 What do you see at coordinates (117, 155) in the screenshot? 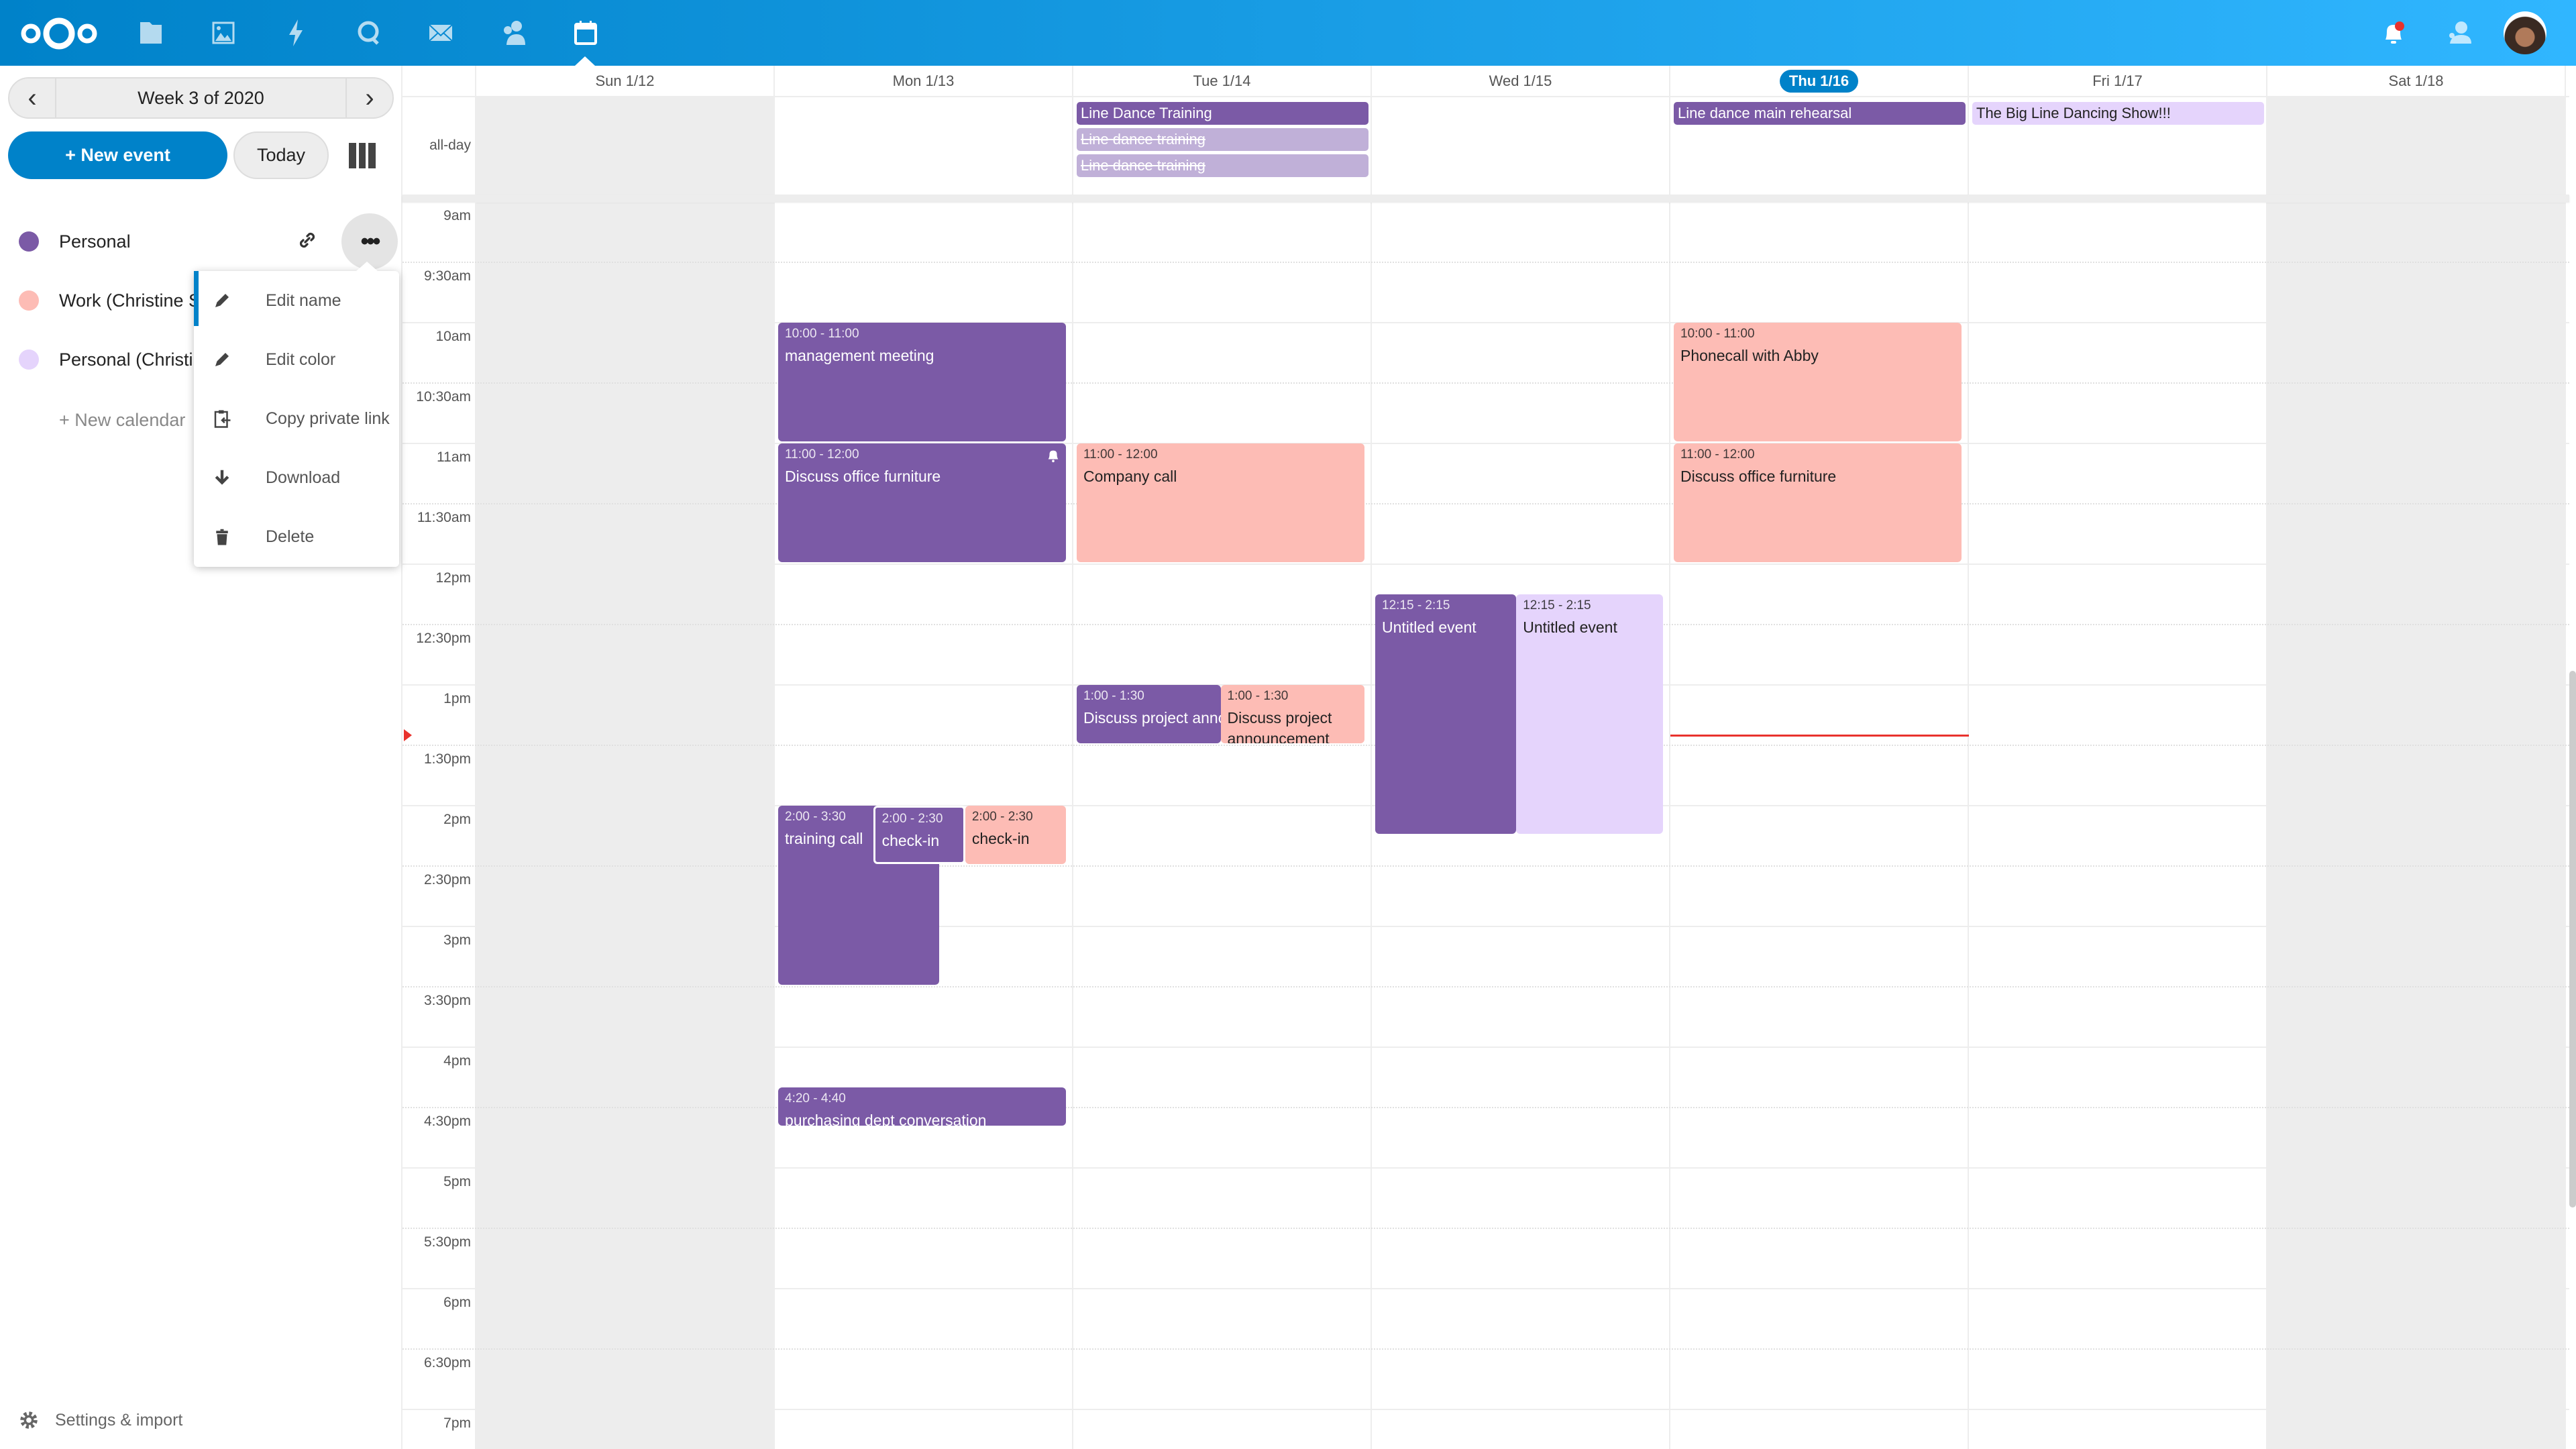
I see `new-event-button: + New event` at bounding box center [117, 155].